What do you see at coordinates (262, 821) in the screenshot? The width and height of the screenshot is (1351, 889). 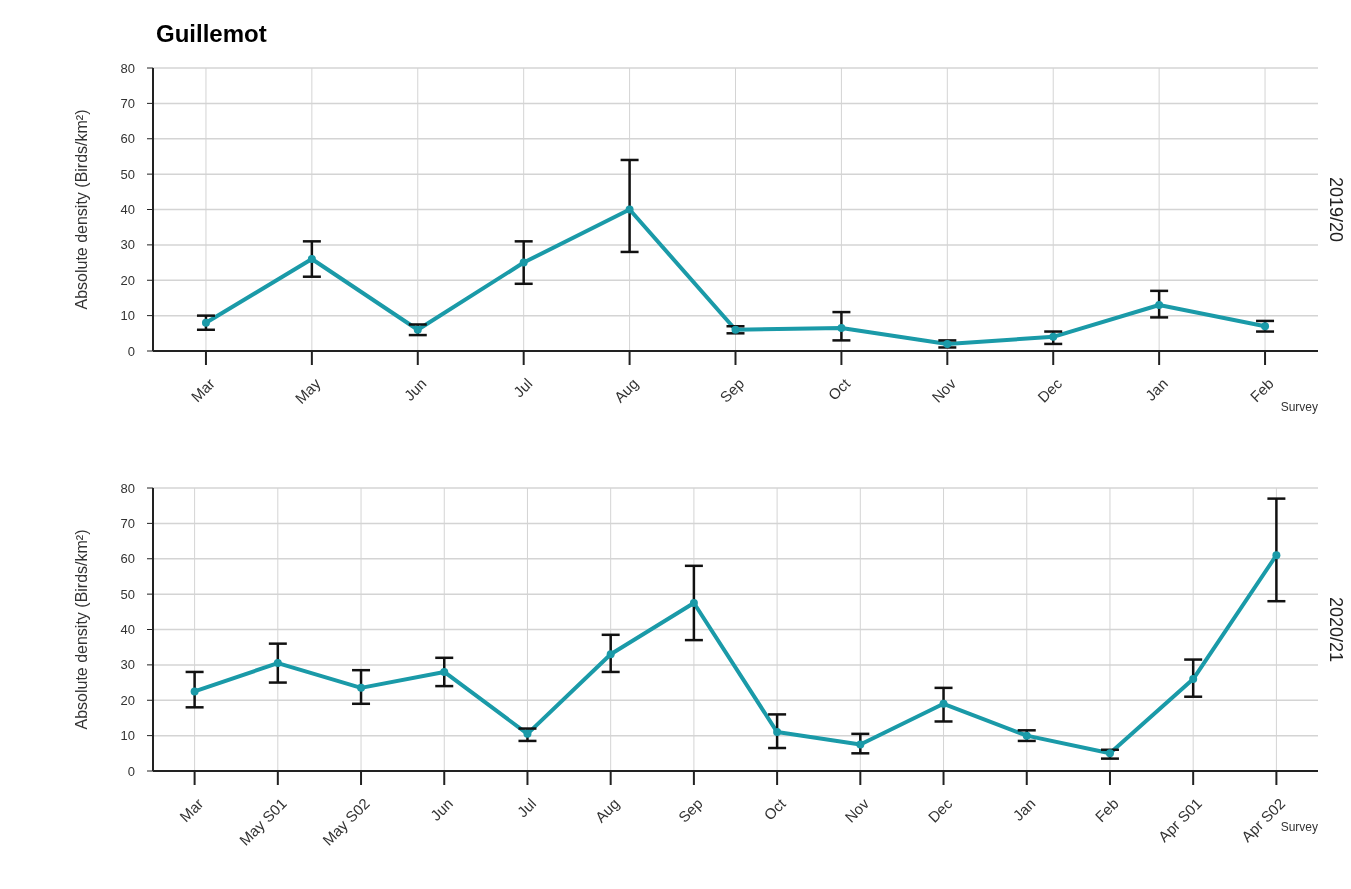 I see `x-tick-label: May S01` at bounding box center [262, 821].